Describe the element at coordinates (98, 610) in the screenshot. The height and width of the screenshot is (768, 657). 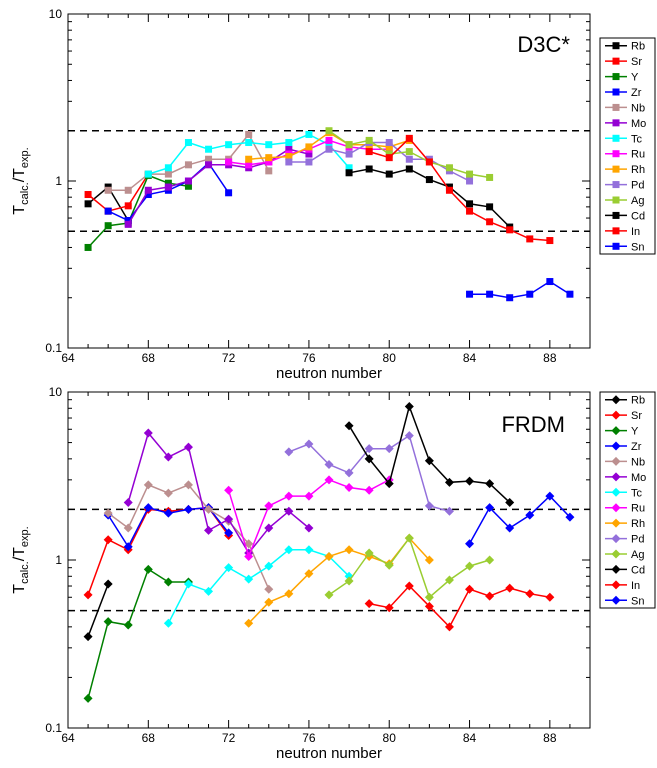
I see `series-rb` at that location.